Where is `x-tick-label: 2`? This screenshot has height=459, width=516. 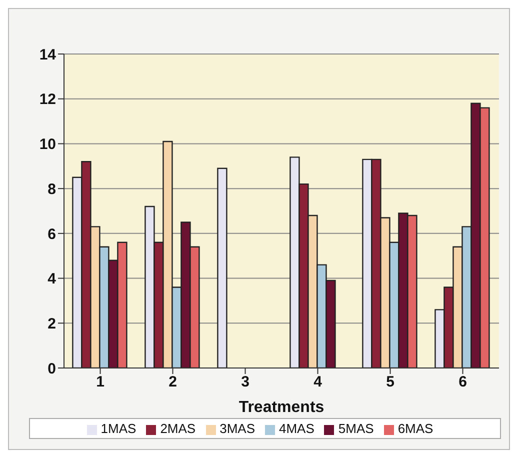
x-tick-label: 2 is located at coordinates (172, 382).